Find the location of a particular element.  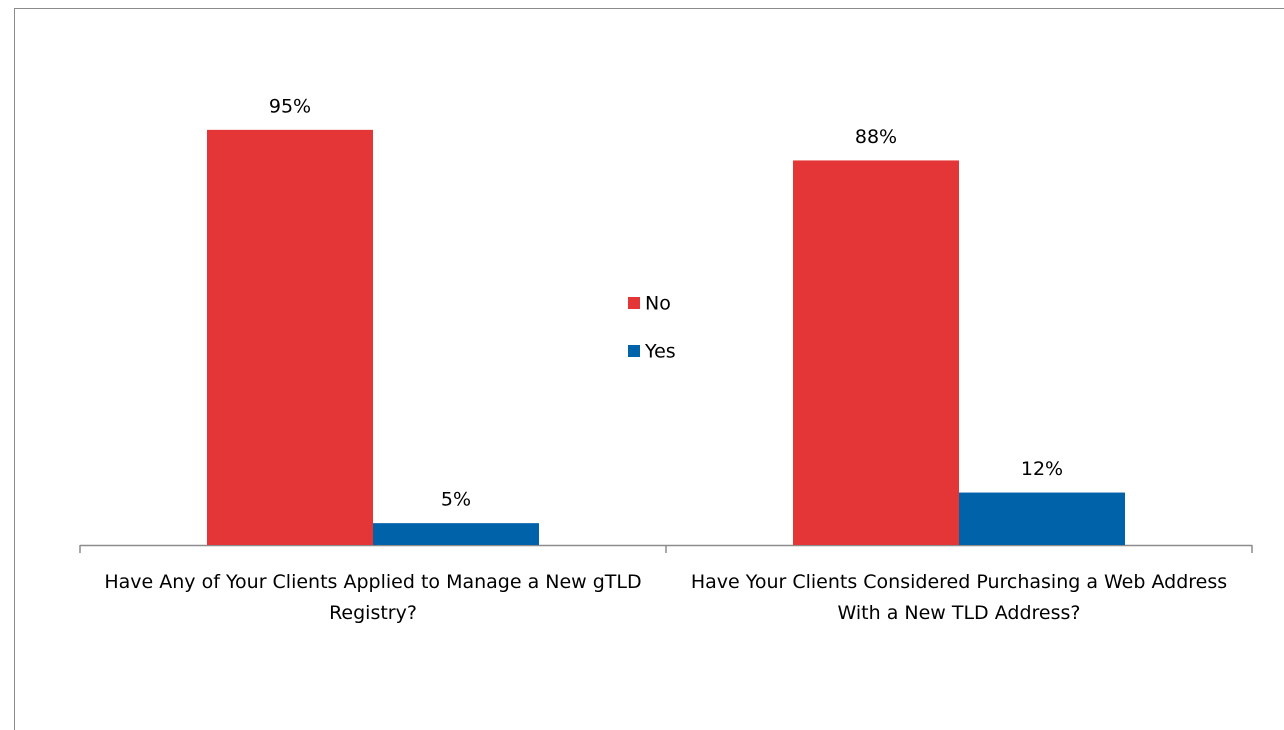

legend-label: Yes is located at coordinates (660, 352).